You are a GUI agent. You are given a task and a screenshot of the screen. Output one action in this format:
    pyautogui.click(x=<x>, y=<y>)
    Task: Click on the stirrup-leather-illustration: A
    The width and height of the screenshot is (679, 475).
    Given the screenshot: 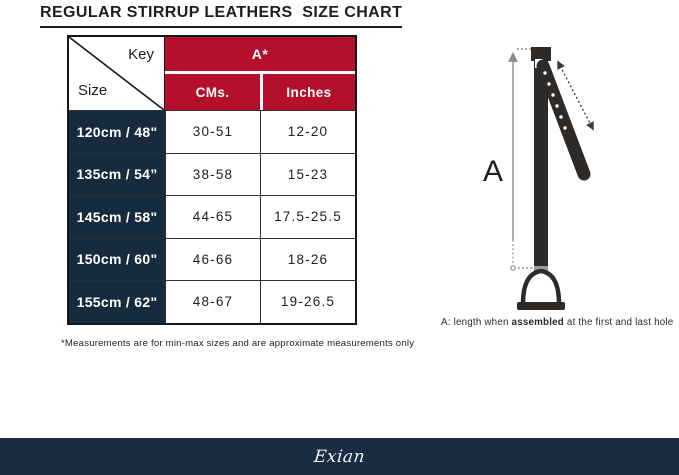 What is the action you would take?
    pyautogui.click(x=538, y=178)
    